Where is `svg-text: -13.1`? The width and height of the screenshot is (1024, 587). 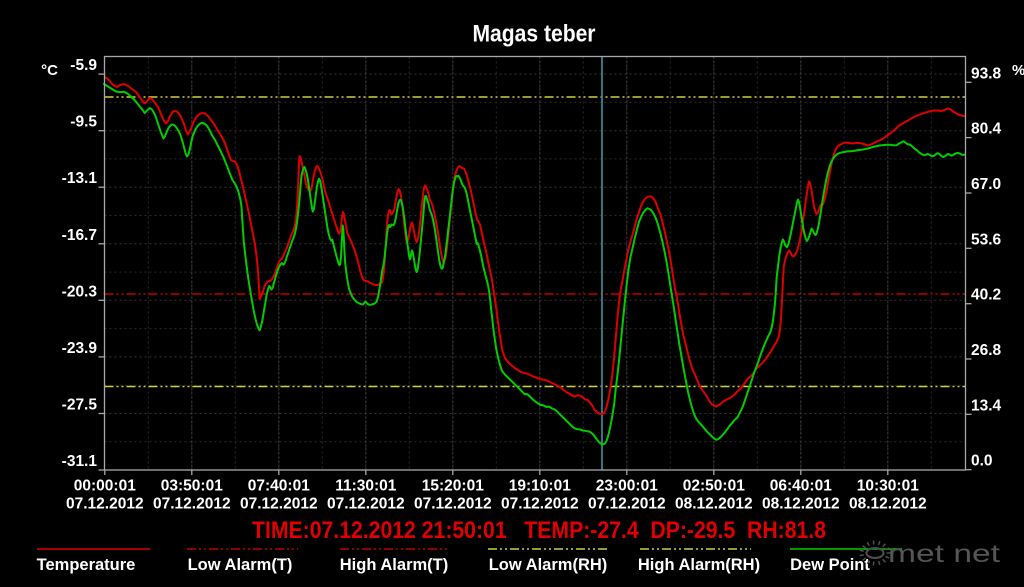
svg-text: -13.1 is located at coordinates (80, 178).